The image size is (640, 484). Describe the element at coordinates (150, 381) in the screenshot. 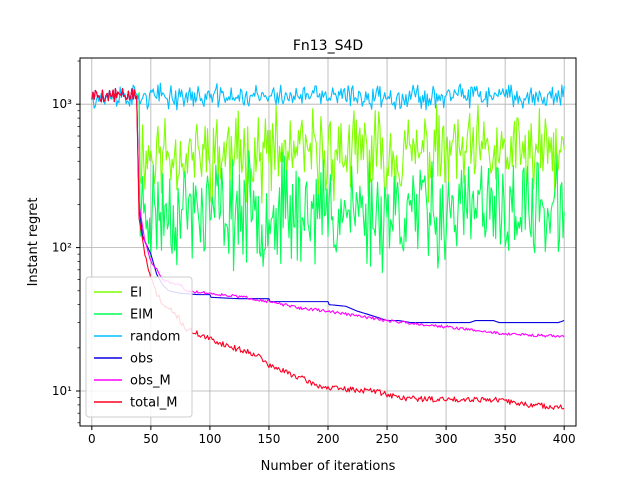

I see `legend-label: obs_M` at that location.